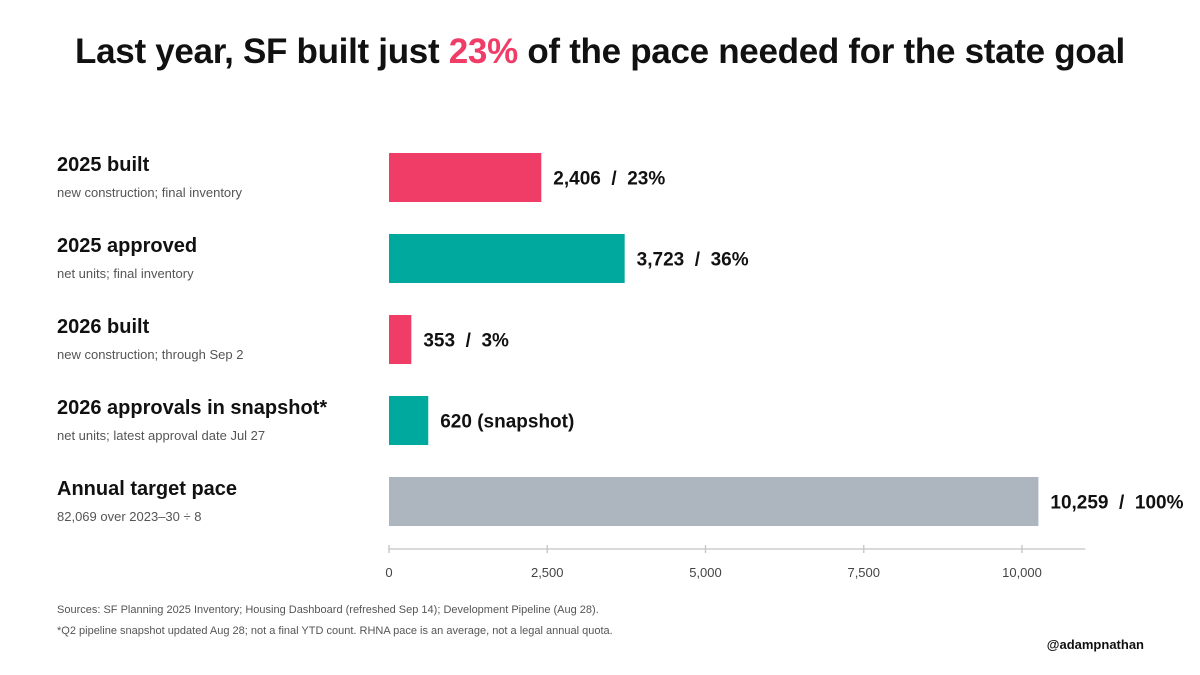  I want to click on title-lead: Last year, SF built just, so click(262, 51).